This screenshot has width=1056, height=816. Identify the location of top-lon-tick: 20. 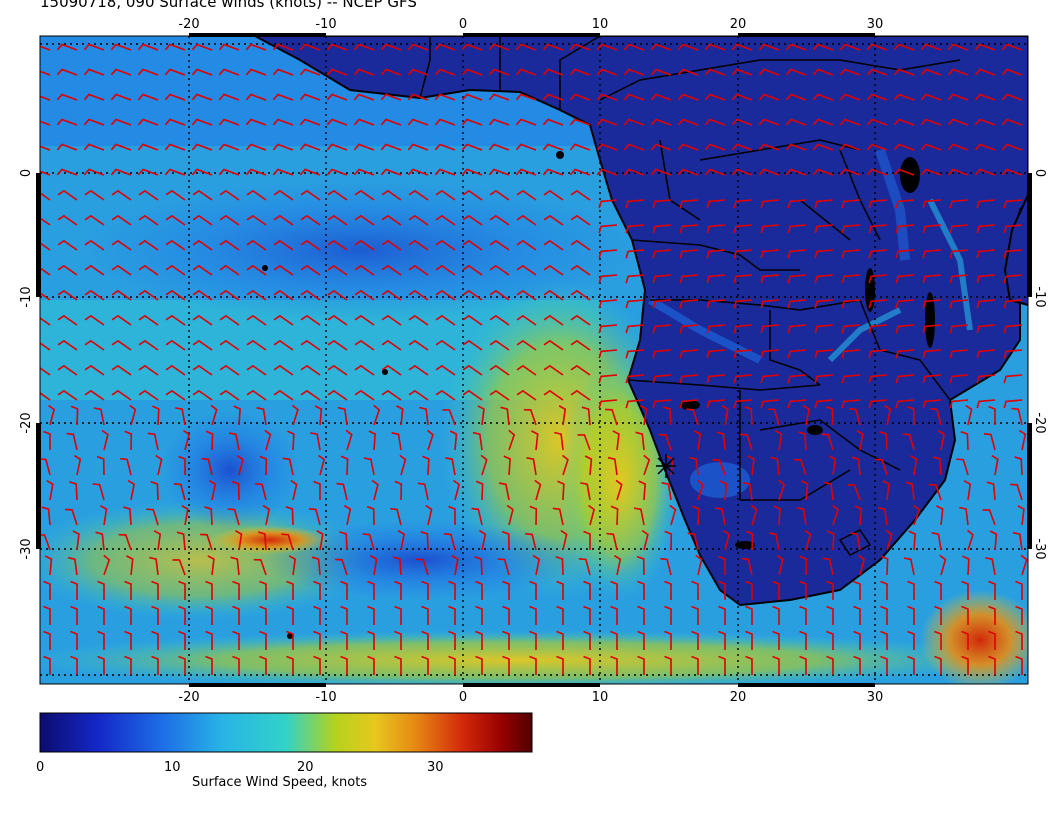
(738, 24).